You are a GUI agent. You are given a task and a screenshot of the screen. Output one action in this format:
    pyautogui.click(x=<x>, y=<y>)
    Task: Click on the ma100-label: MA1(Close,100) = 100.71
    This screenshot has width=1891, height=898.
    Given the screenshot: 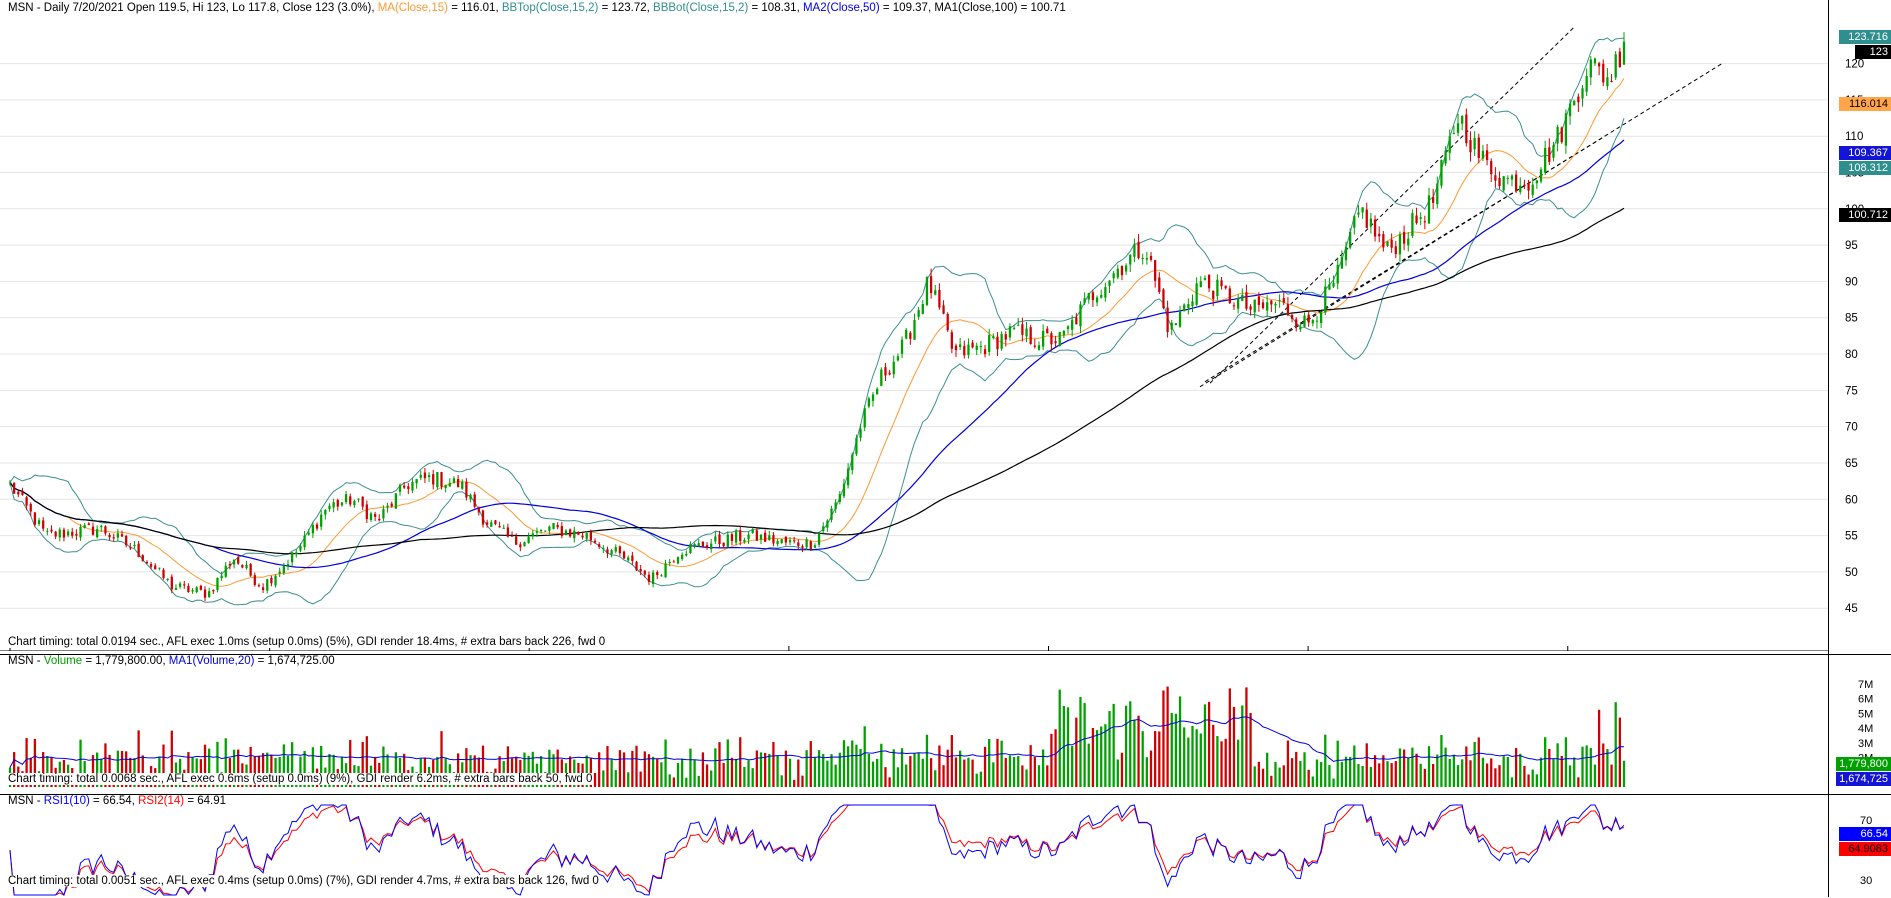 What is the action you would take?
    pyautogui.click(x=1000, y=8)
    